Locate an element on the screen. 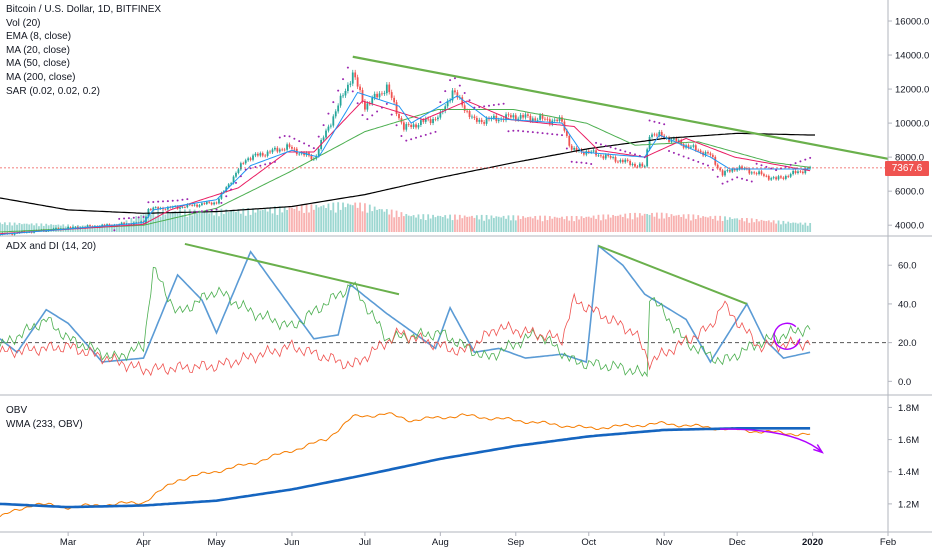 The width and height of the screenshot is (932, 550). time-tick-label: Jun is located at coordinates (291, 542).